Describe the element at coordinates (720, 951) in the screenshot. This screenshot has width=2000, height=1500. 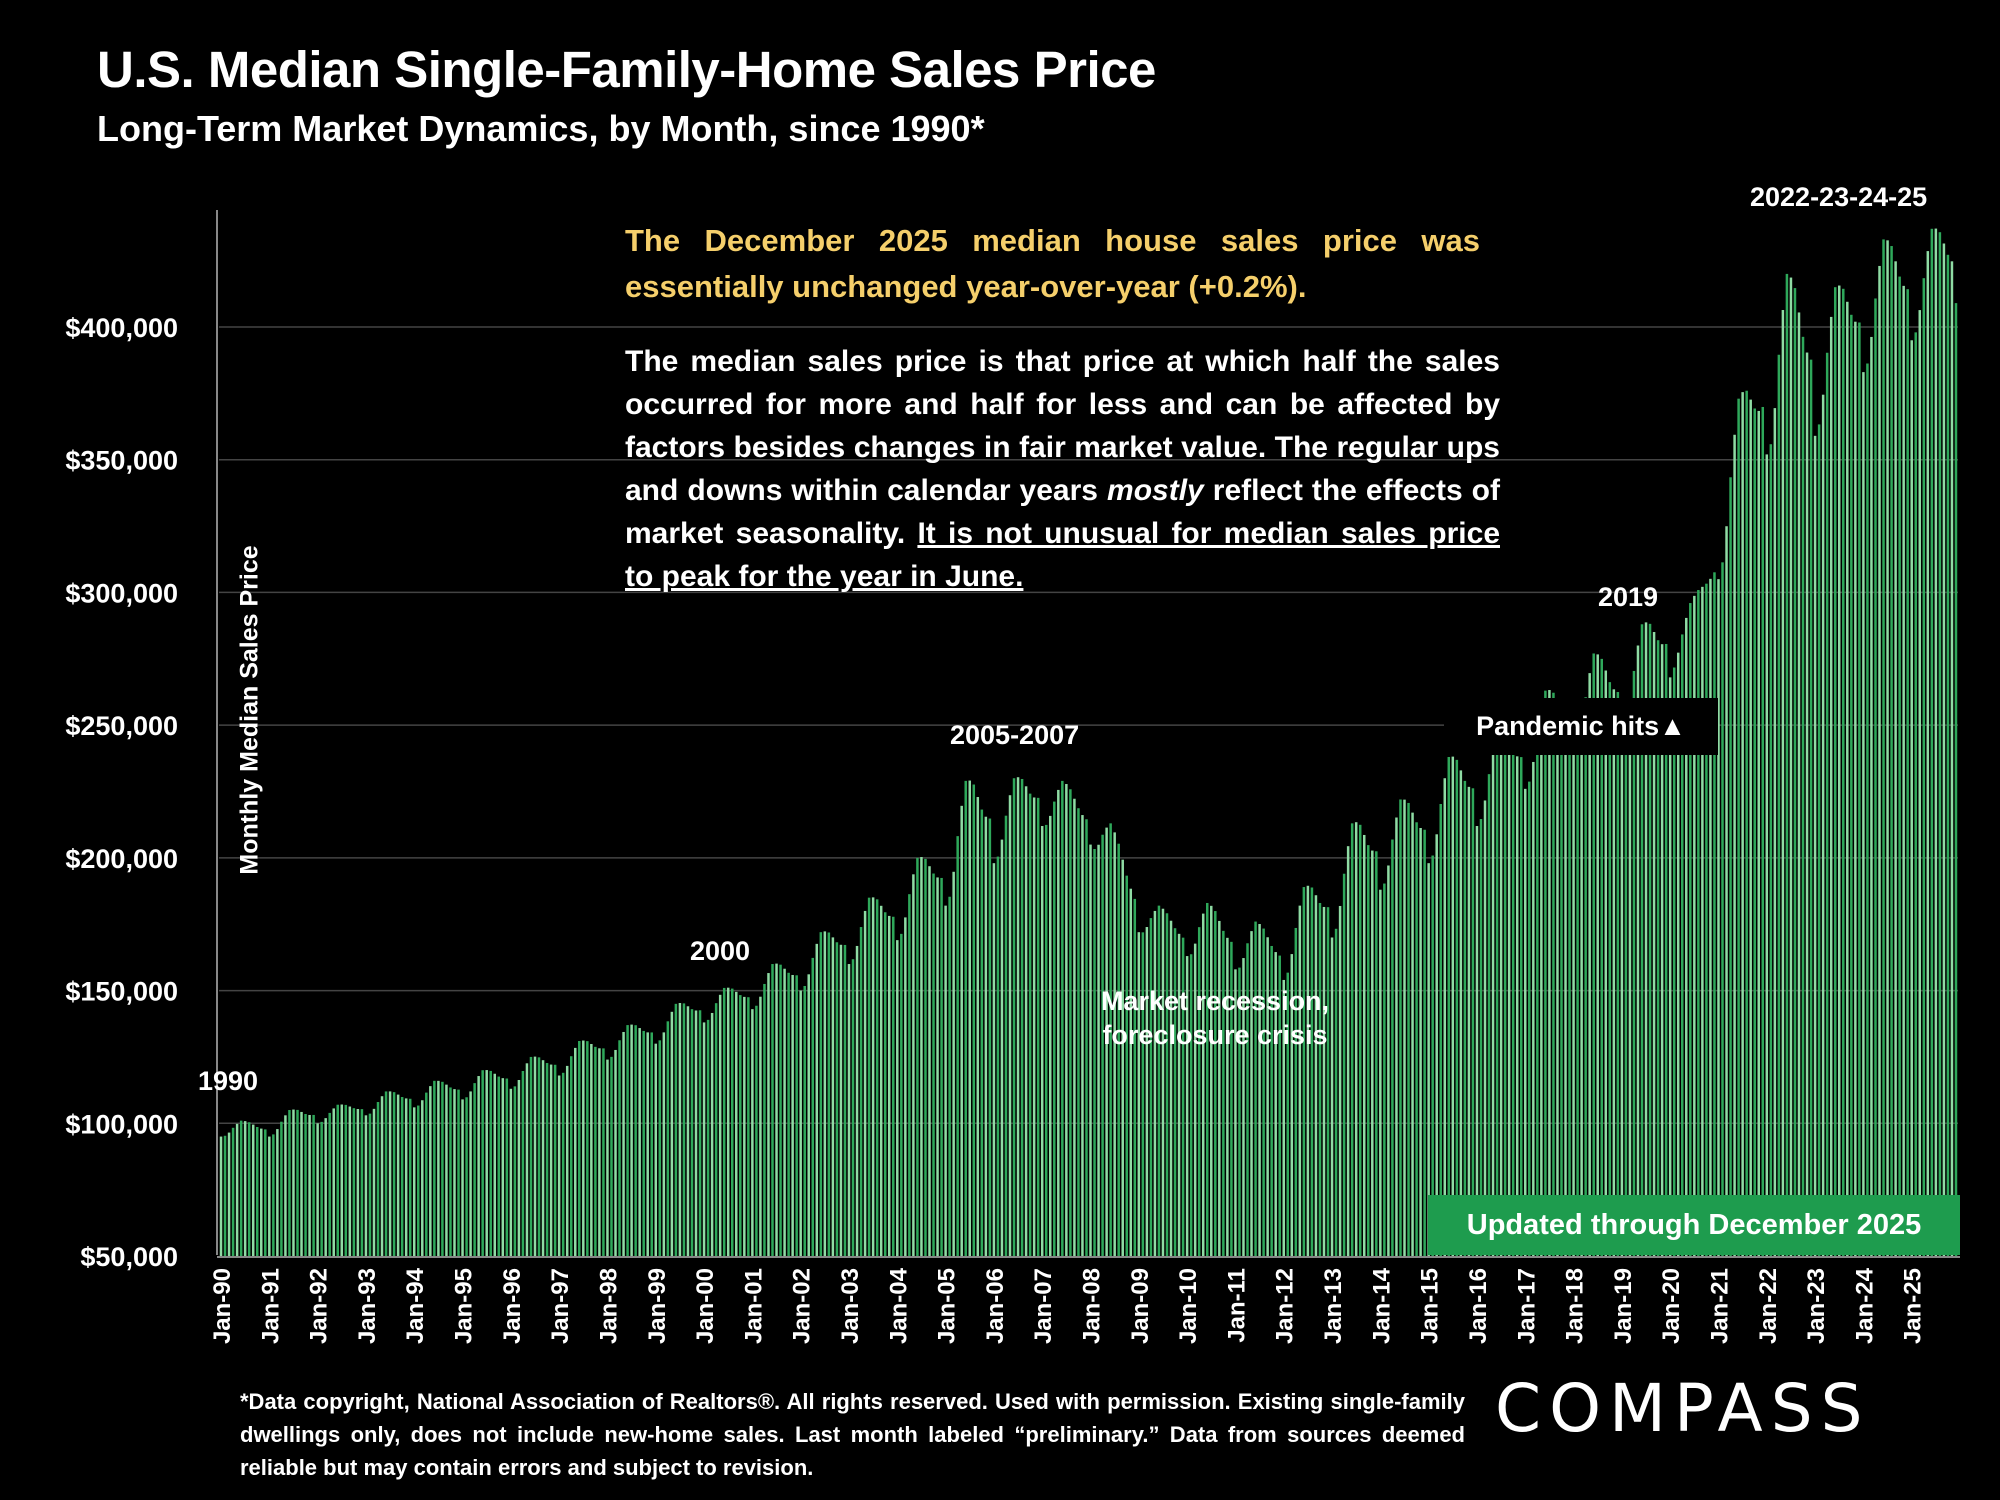
I see `annotation-2000: 2000` at that location.